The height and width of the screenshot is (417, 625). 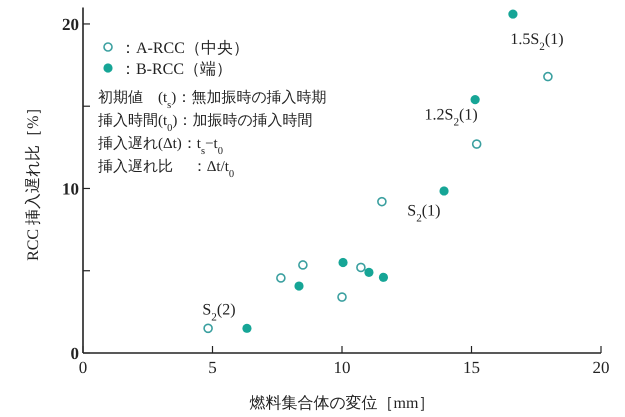 What do you see at coordinates (342, 367) in the screenshot?
I see `x-tick-label: 10` at bounding box center [342, 367].